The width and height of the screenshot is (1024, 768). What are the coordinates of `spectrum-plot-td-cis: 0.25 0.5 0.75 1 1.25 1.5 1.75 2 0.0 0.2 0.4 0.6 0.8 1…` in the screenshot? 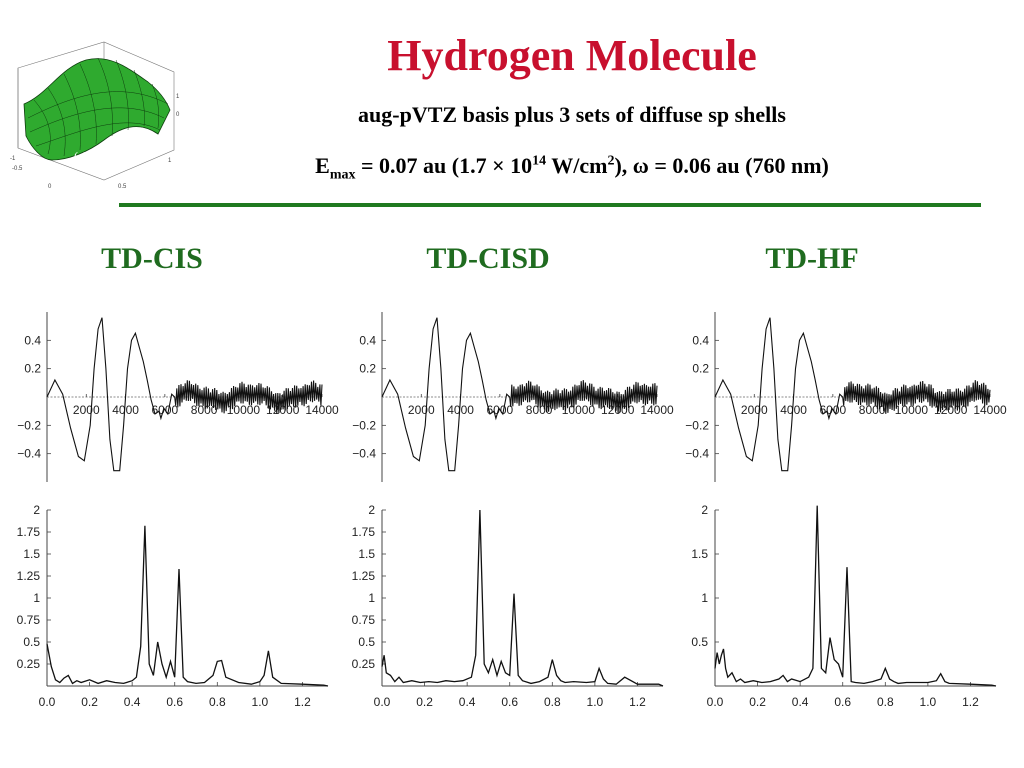 It's located at (173, 606).